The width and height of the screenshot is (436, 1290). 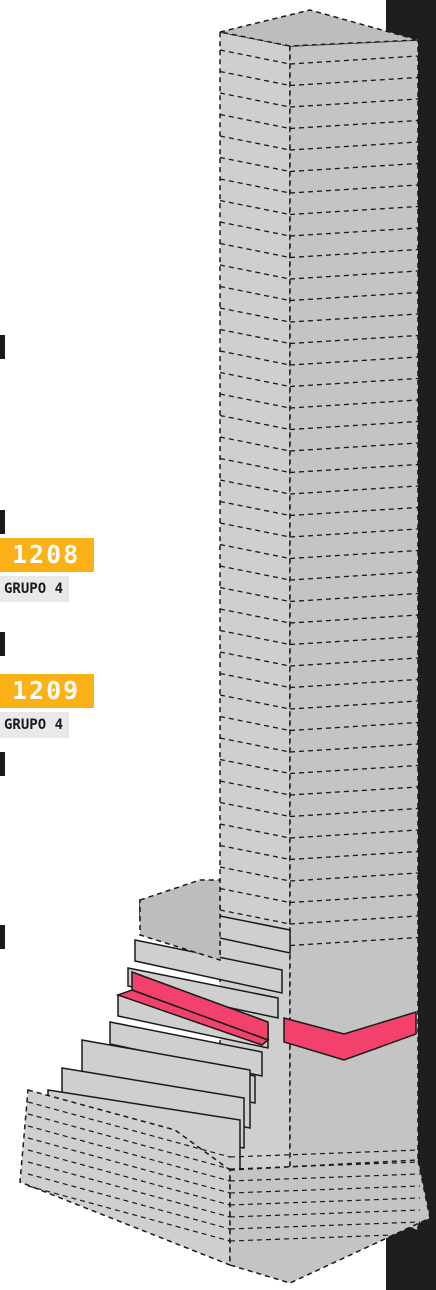 I want to click on highlight-floor-top, so click(x=192, y=1017).